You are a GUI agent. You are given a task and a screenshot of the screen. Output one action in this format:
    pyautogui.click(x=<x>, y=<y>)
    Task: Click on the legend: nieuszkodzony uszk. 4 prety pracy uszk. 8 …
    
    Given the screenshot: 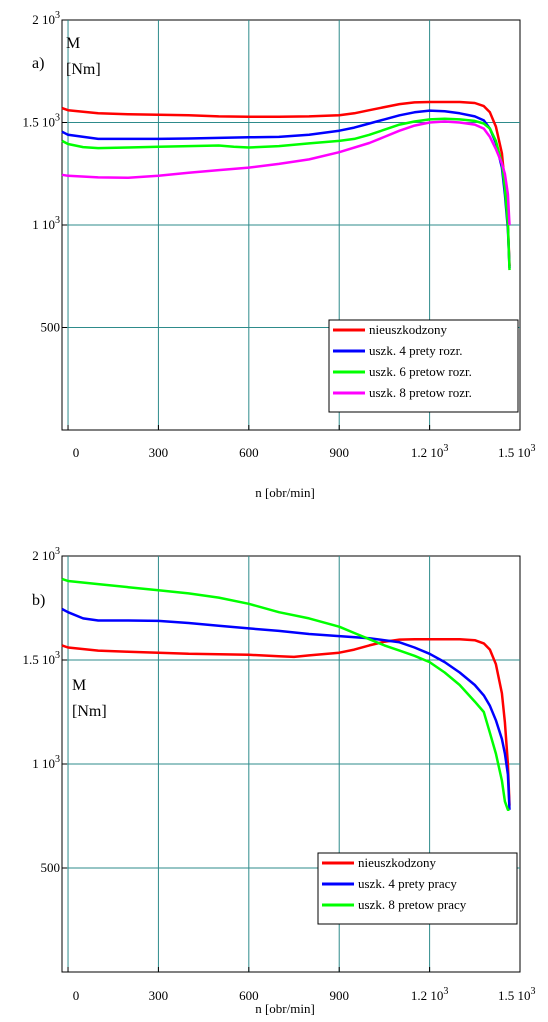 What is the action you would take?
    pyautogui.click(x=417, y=888)
    